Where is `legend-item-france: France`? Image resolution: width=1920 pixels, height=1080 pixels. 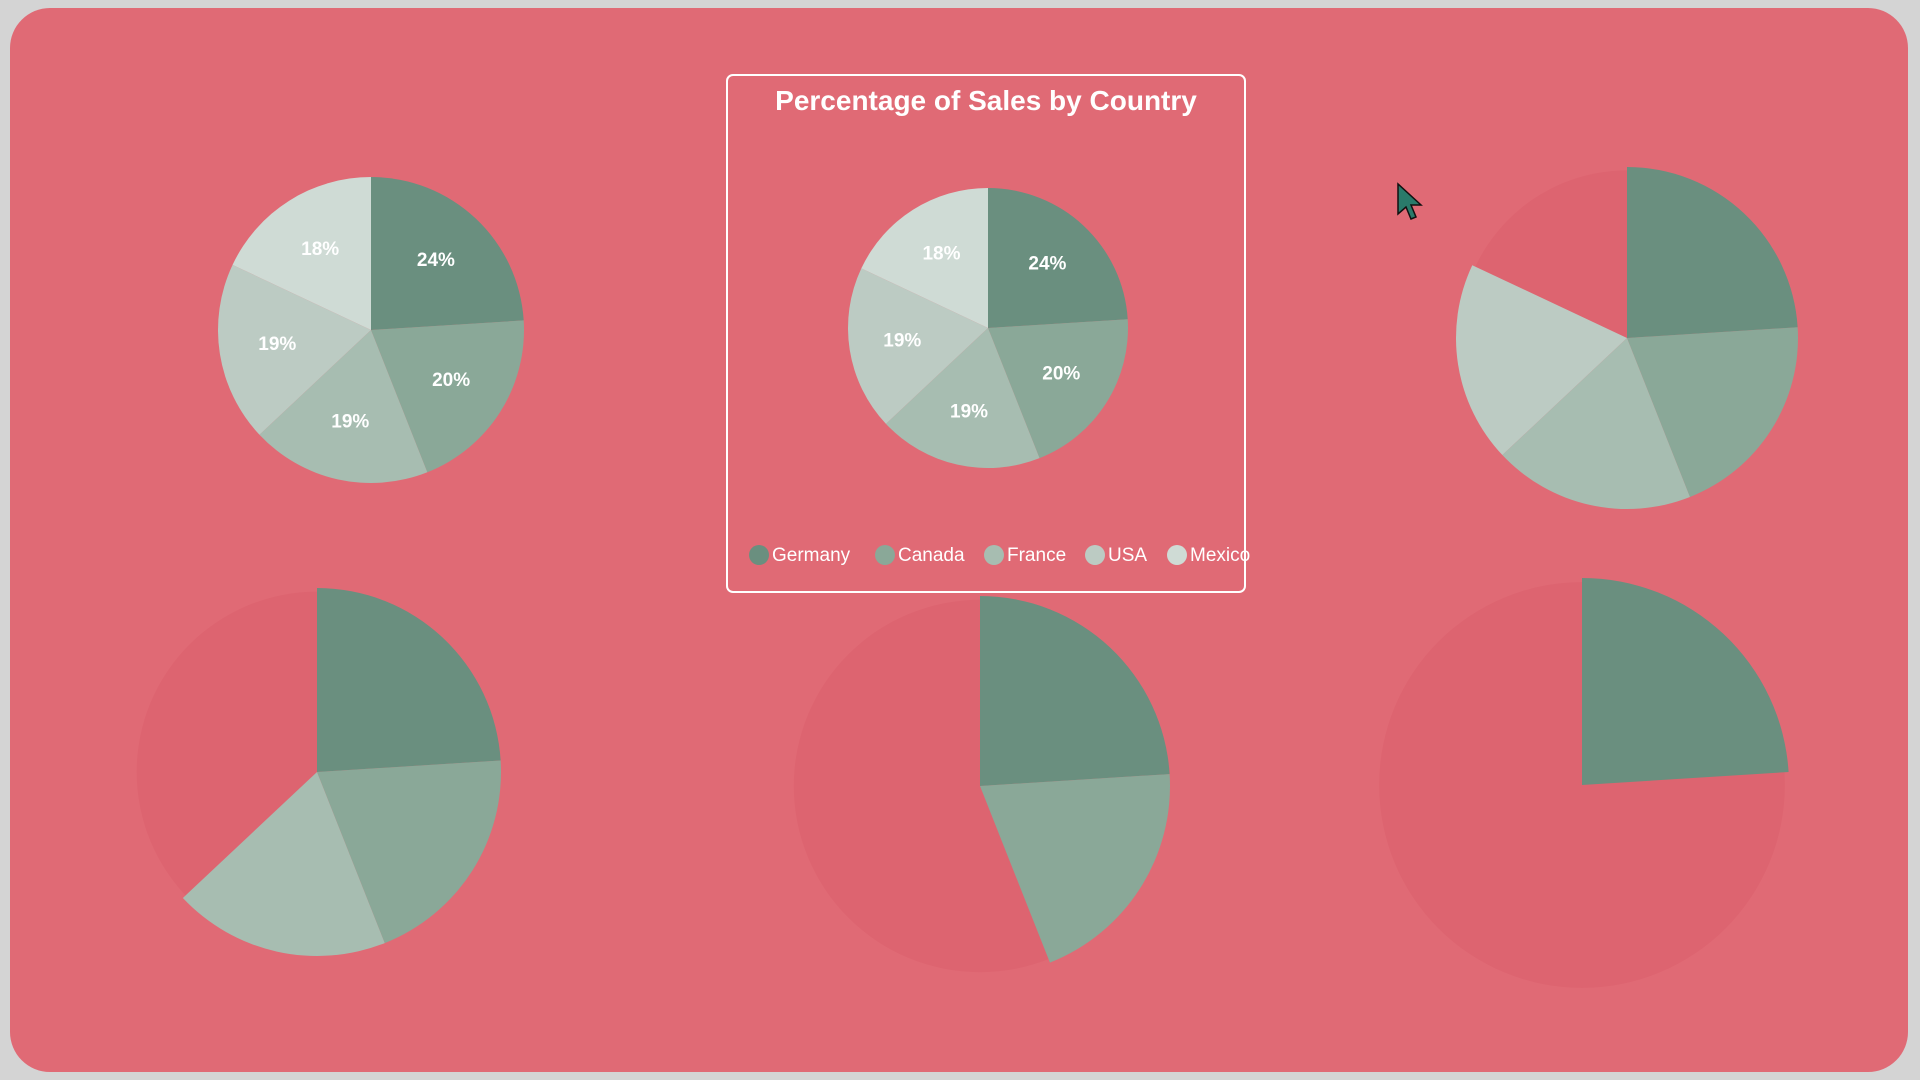
legend-item-france: France is located at coordinates (1025, 555).